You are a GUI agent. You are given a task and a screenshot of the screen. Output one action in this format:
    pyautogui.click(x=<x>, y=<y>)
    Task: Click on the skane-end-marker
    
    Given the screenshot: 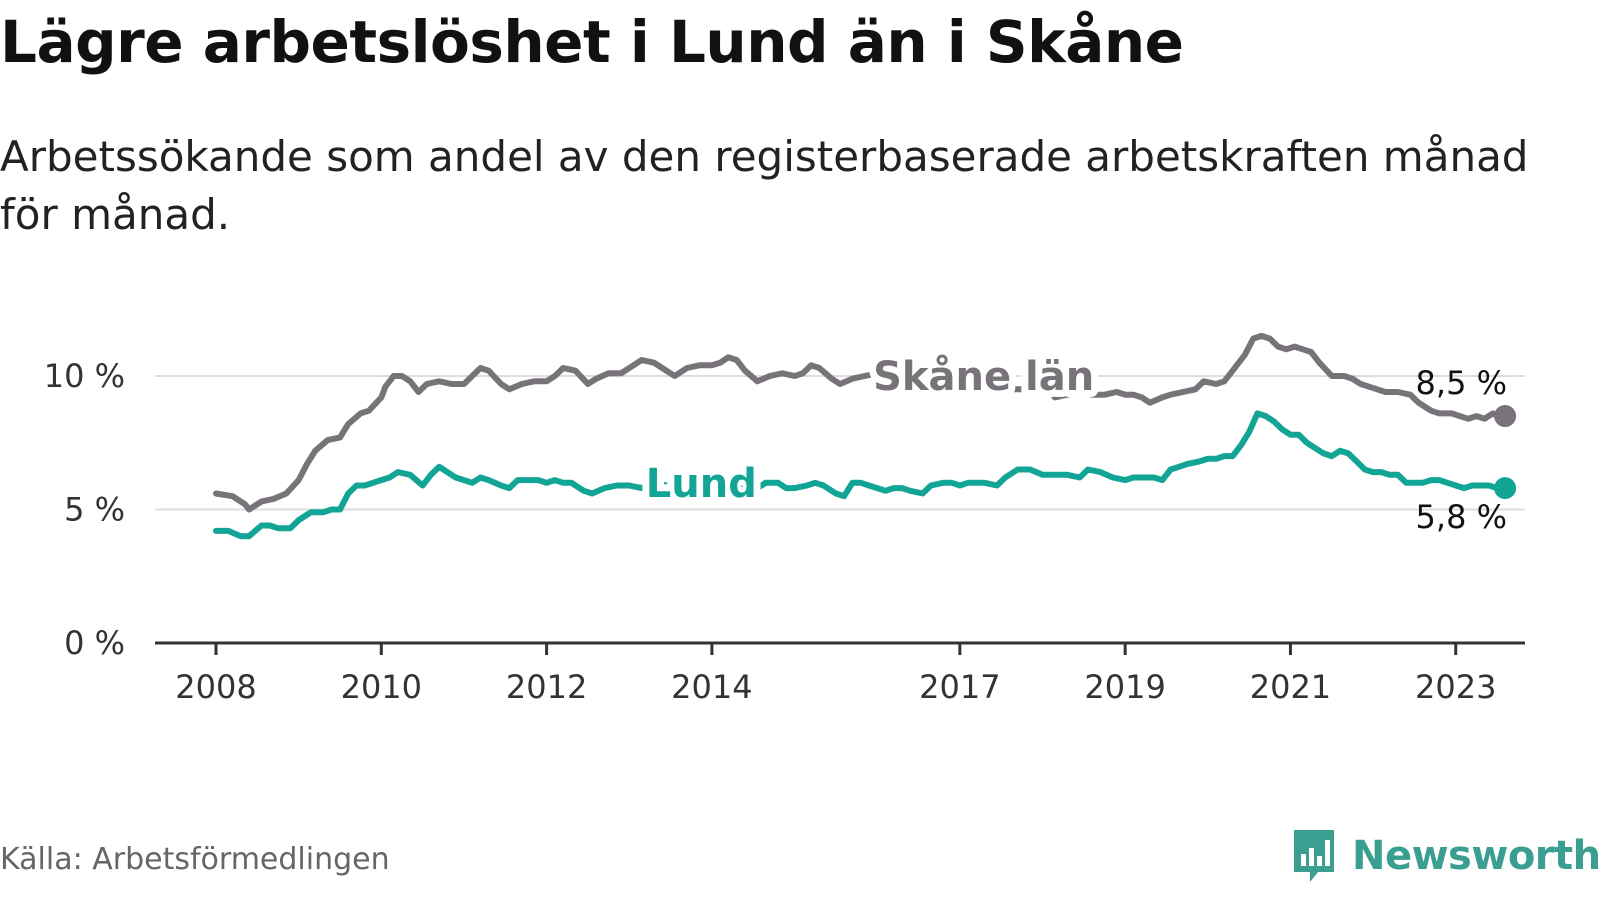 What is the action you would take?
    pyautogui.click(x=1505, y=416)
    